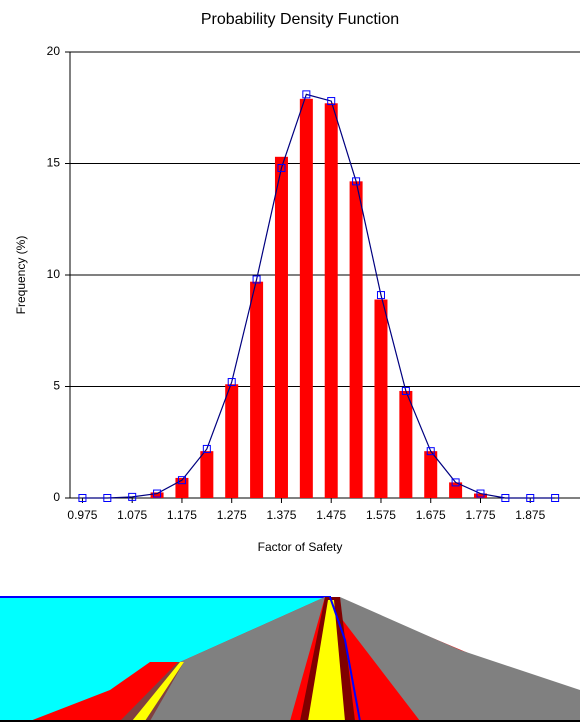  Describe the element at coordinates (132, 515) in the screenshot. I see `x-tick-label: 1.075` at that location.